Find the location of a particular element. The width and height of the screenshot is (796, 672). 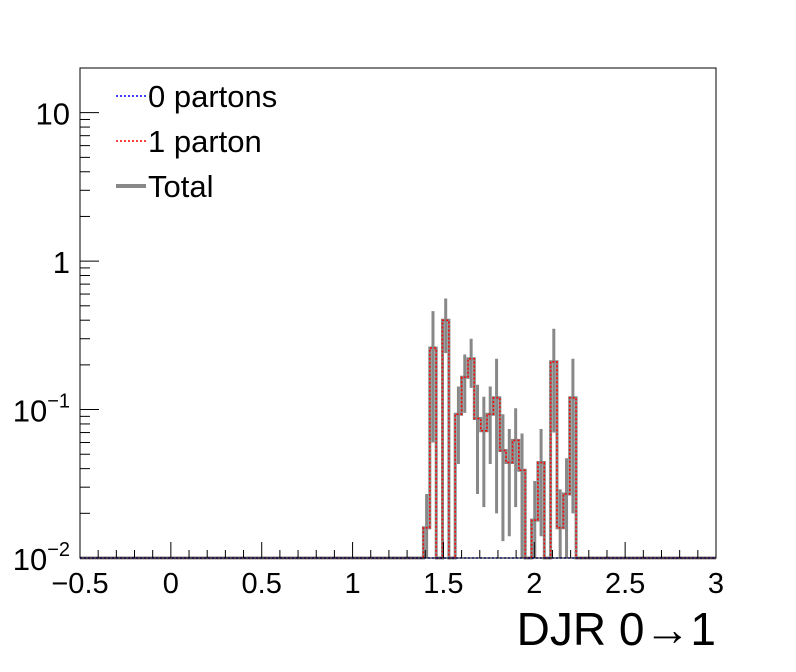

x-axis-label: DJR 0→1 is located at coordinates (616, 629).